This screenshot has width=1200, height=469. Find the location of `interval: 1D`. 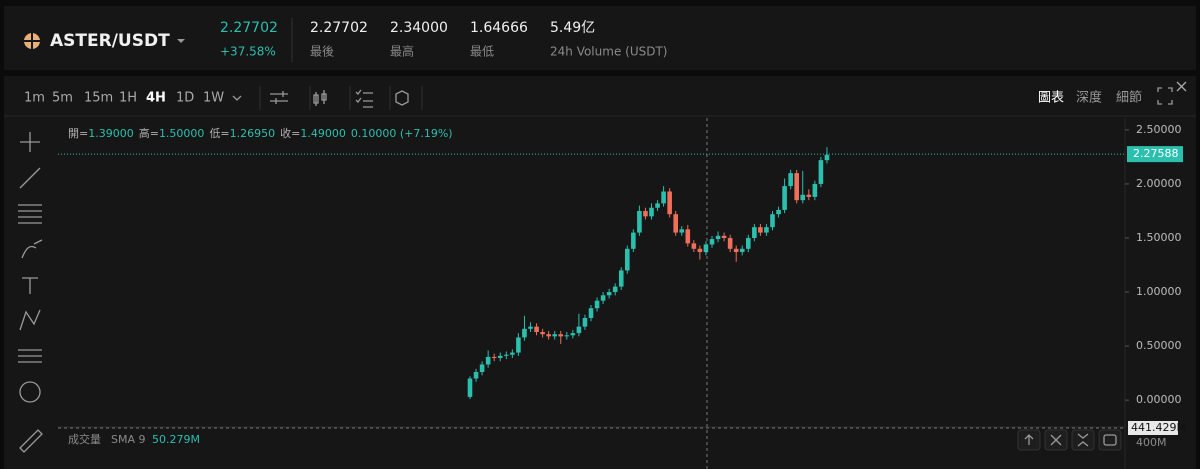

interval: 1D is located at coordinates (185, 98).